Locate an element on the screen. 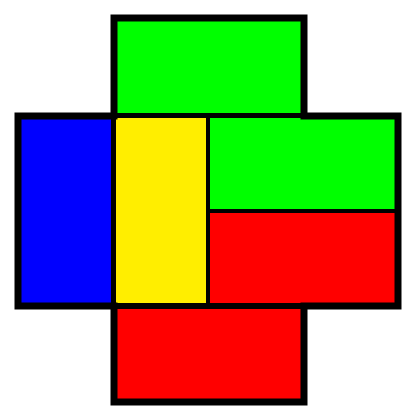 The width and height of the screenshot is (420, 420). right-upper-green-block is located at coordinates (303, 163).